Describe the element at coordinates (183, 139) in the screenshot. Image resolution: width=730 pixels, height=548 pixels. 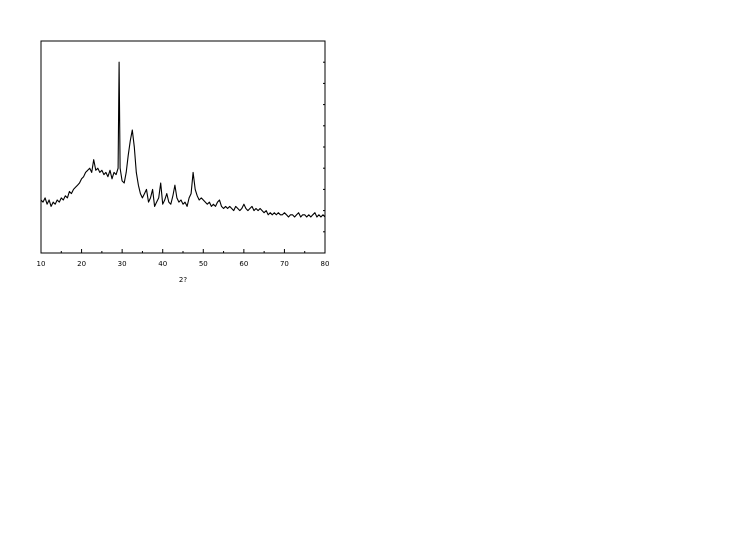
I see `series-line` at that location.